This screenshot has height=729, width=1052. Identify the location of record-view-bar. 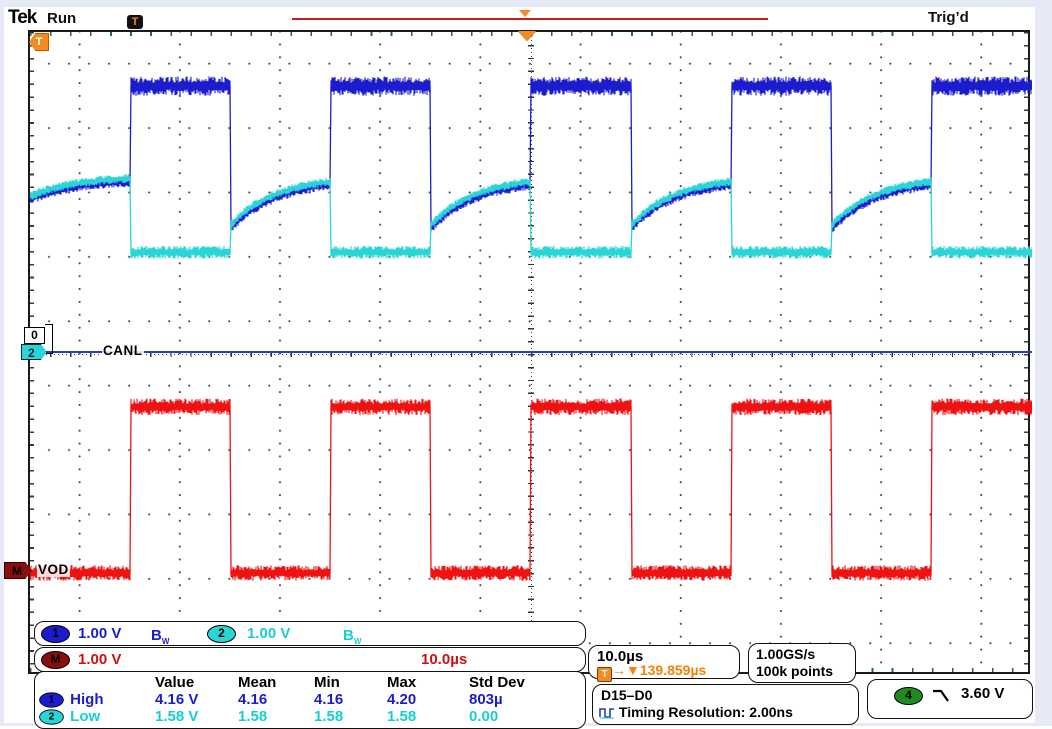
(530, 19).